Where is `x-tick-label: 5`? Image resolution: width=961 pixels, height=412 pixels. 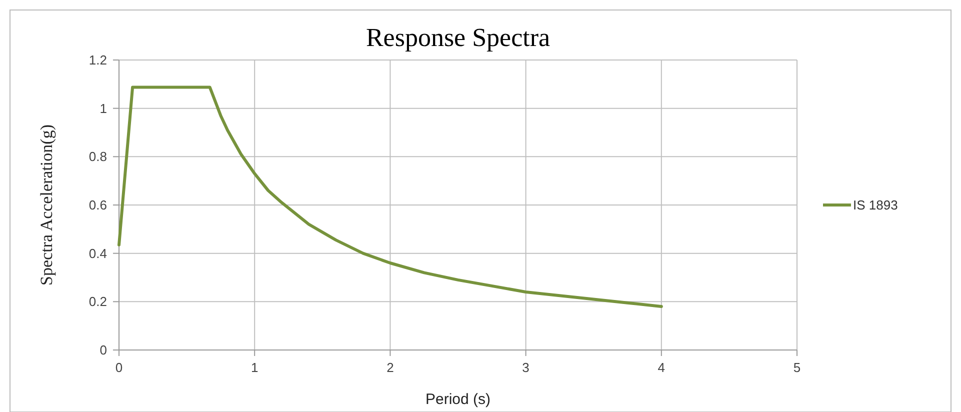 x-tick-label: 5 is located at coordinates (797, 367).